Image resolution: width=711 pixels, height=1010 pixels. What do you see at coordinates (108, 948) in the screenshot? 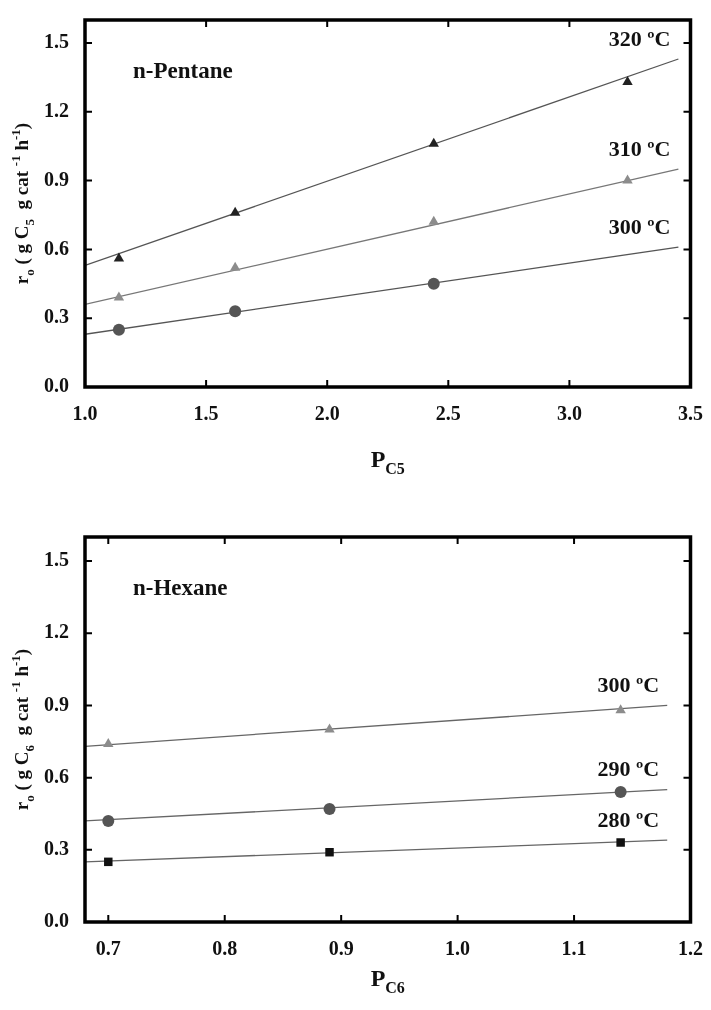
I see `x-tick-label: 0.7` at bounding box center [108, 948].